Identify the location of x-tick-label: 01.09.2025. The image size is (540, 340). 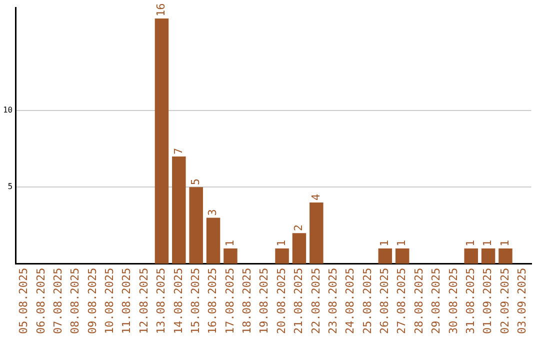
(487, 301).